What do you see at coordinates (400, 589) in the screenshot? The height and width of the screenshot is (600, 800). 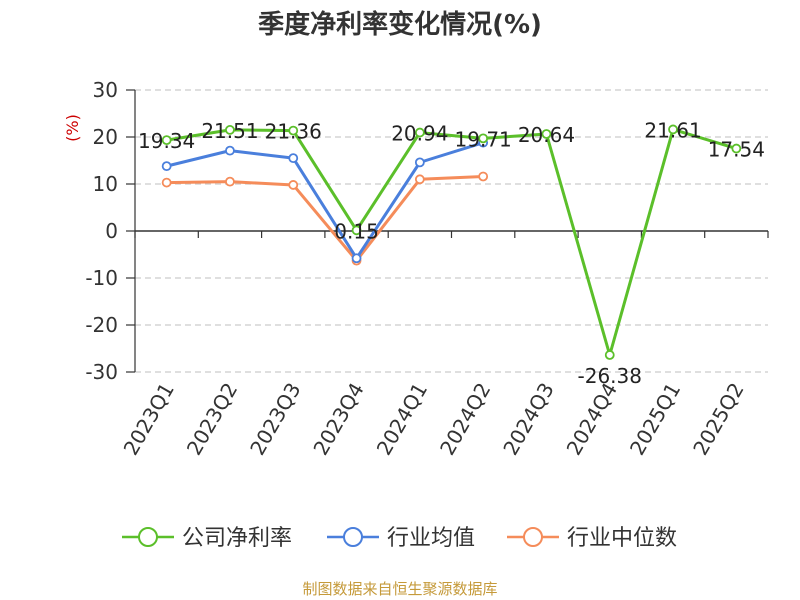 I see `source-note: 制图数据来自恒生聚源数据库` at bounding box center [400, 589].